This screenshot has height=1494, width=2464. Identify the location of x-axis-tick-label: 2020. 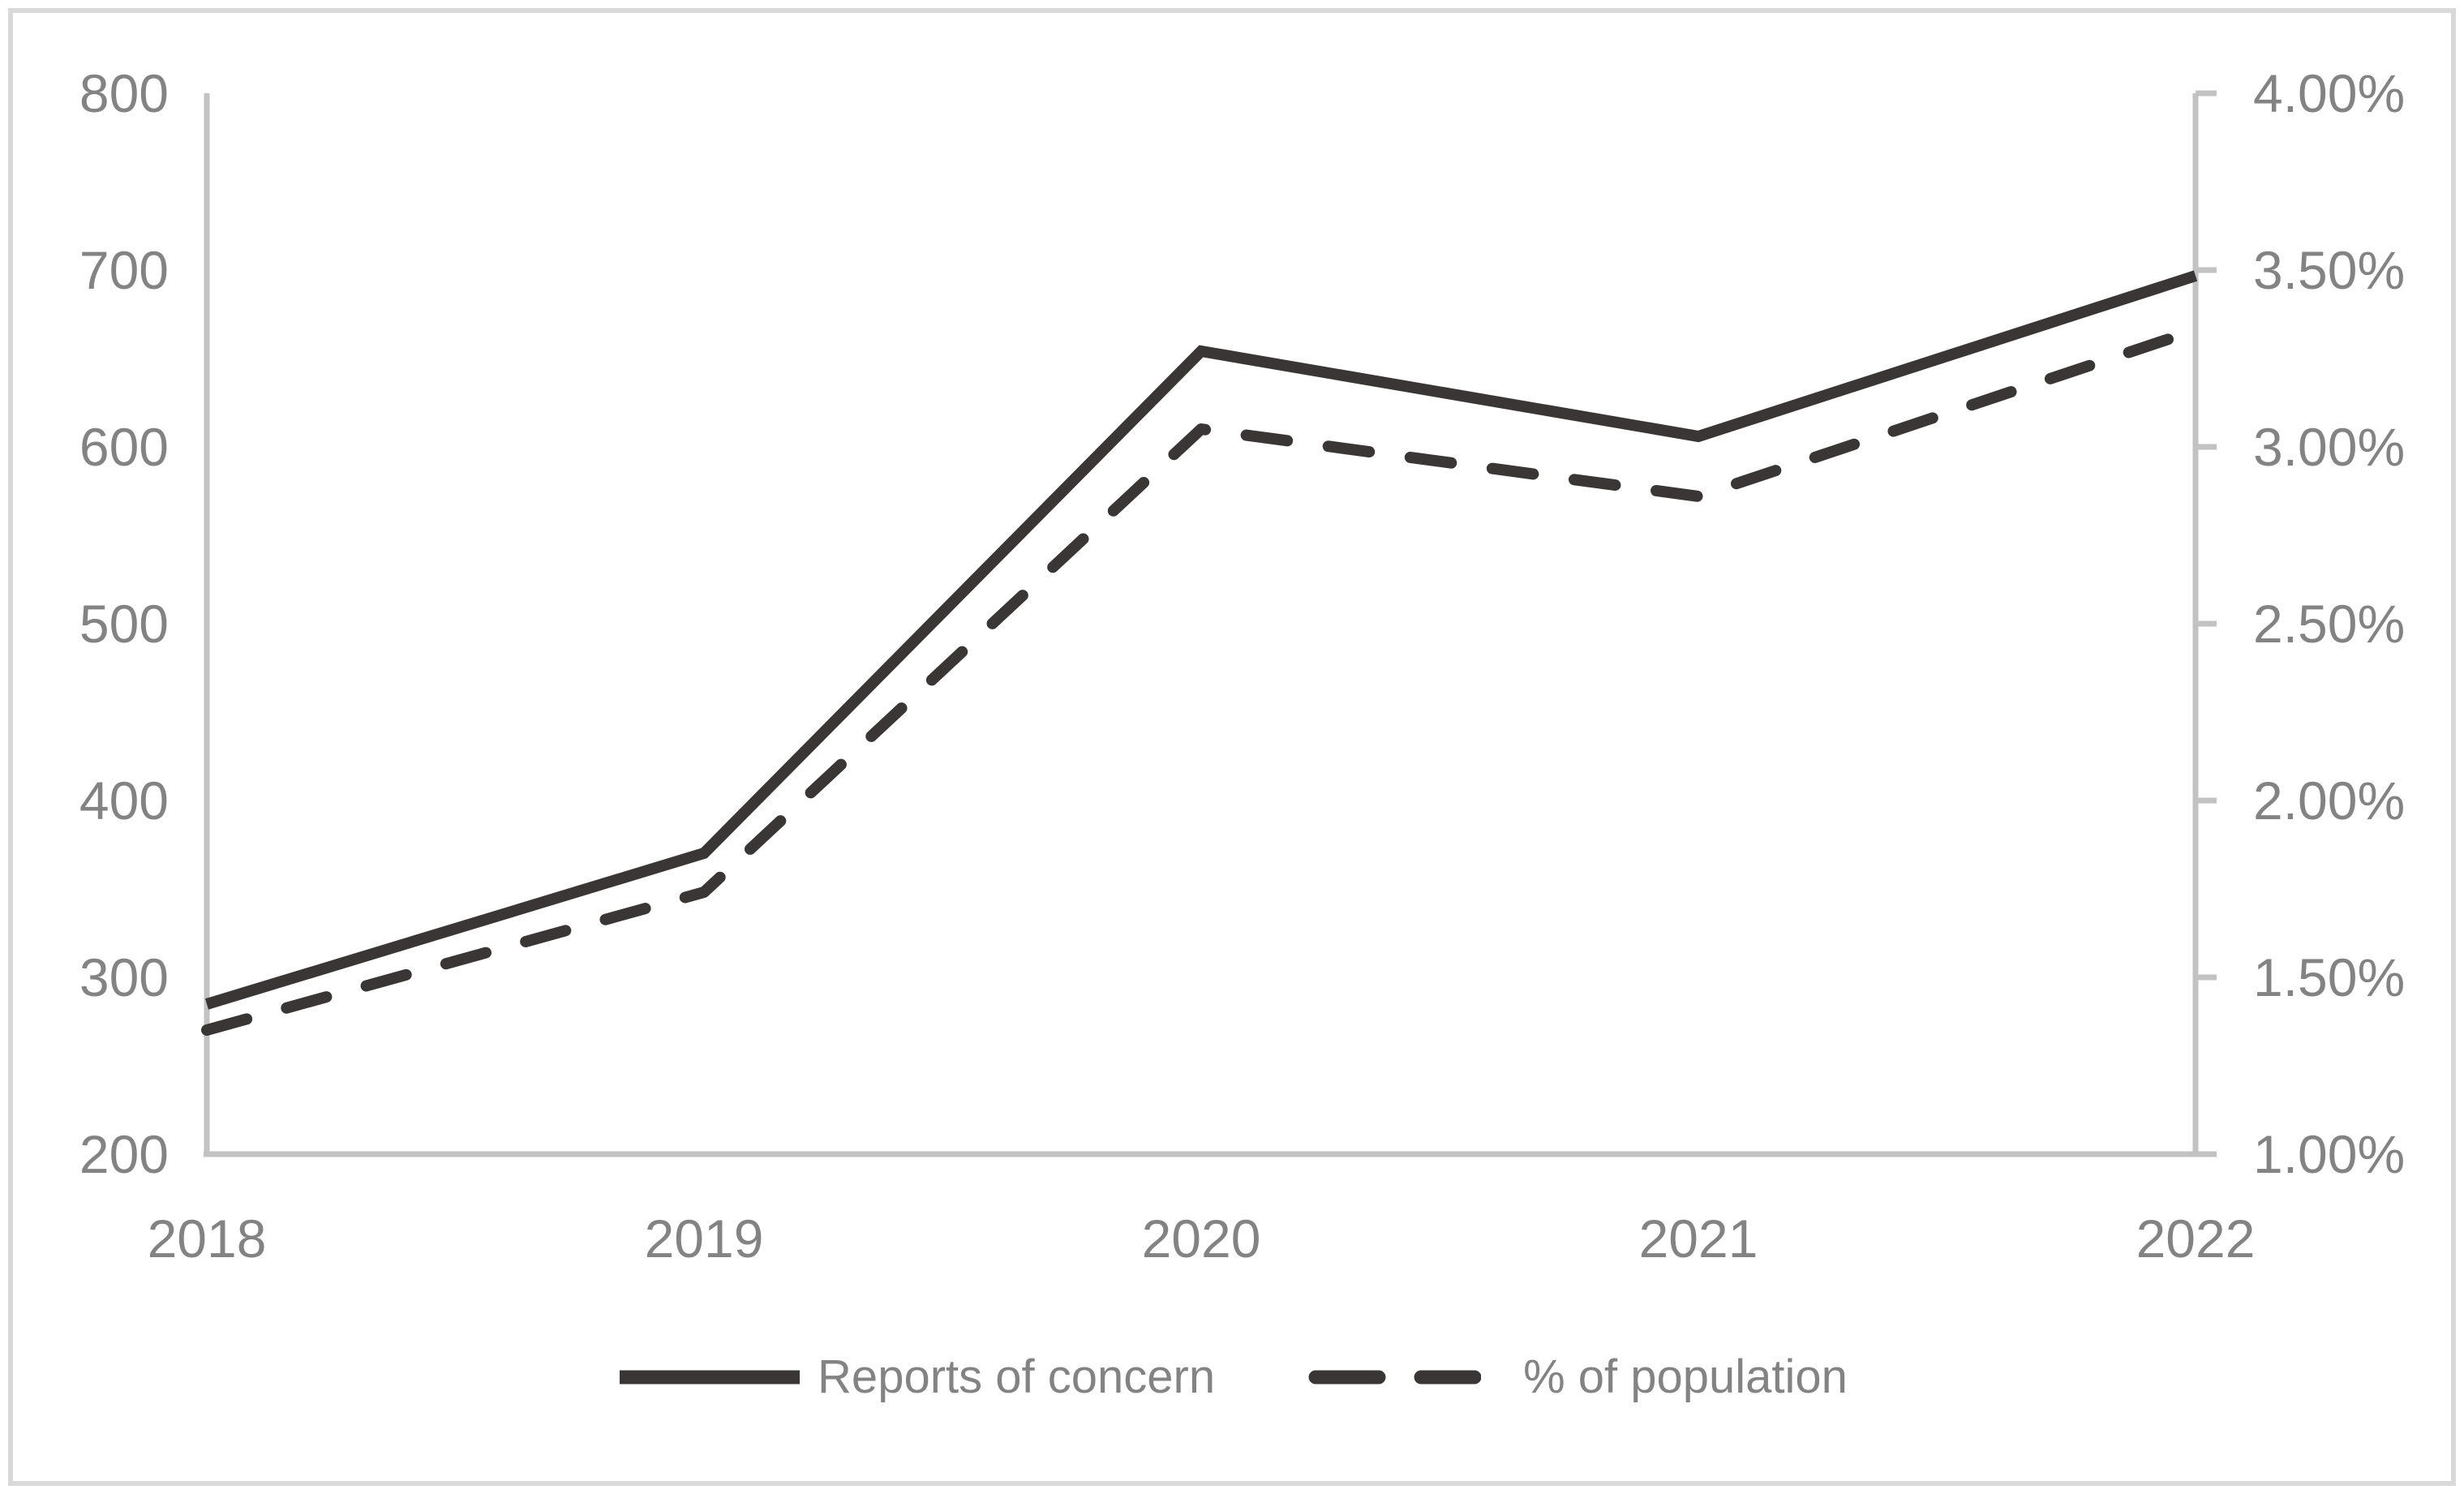
(1201, 1239).